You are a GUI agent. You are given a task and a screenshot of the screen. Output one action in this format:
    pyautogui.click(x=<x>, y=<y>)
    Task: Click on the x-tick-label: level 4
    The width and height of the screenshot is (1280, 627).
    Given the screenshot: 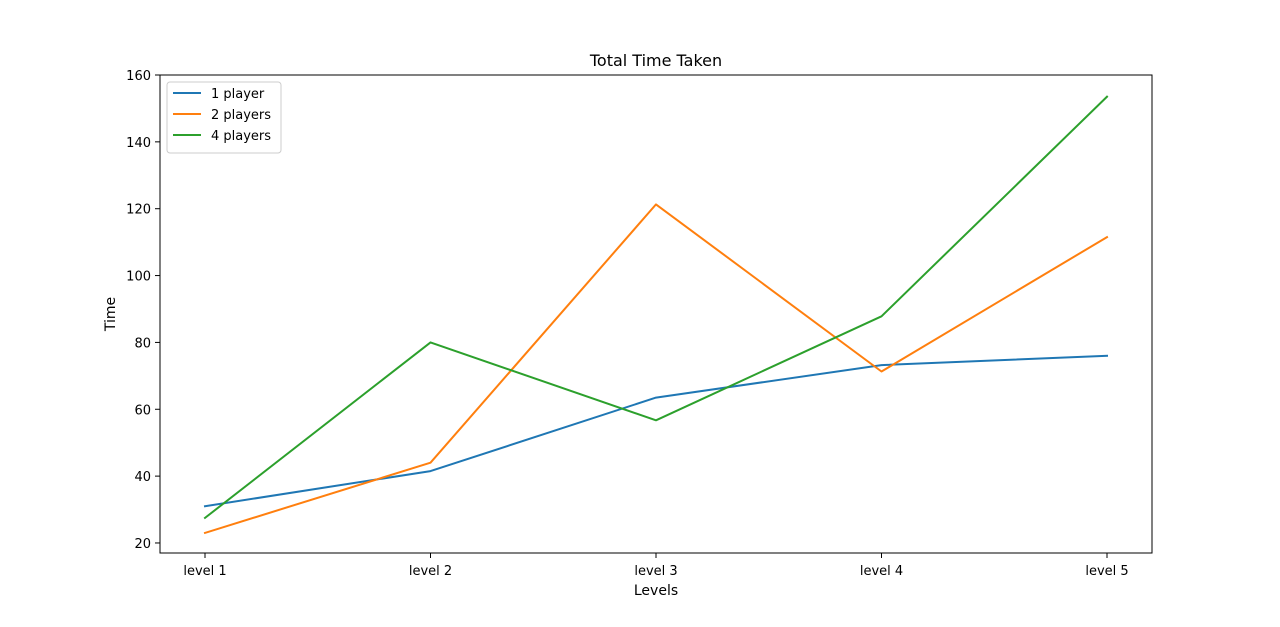 What is the action you would take?
    pyautogui.click(x=881, y=571)
    